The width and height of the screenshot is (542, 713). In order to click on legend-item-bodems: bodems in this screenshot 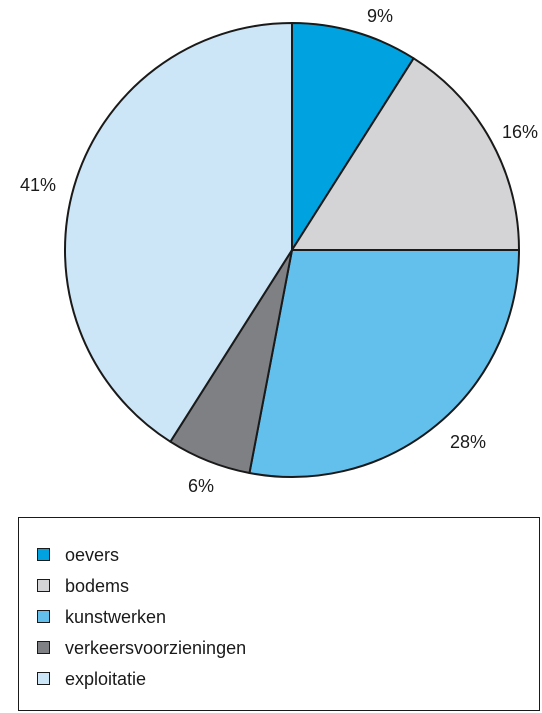, I will do `click(279, 585)`.